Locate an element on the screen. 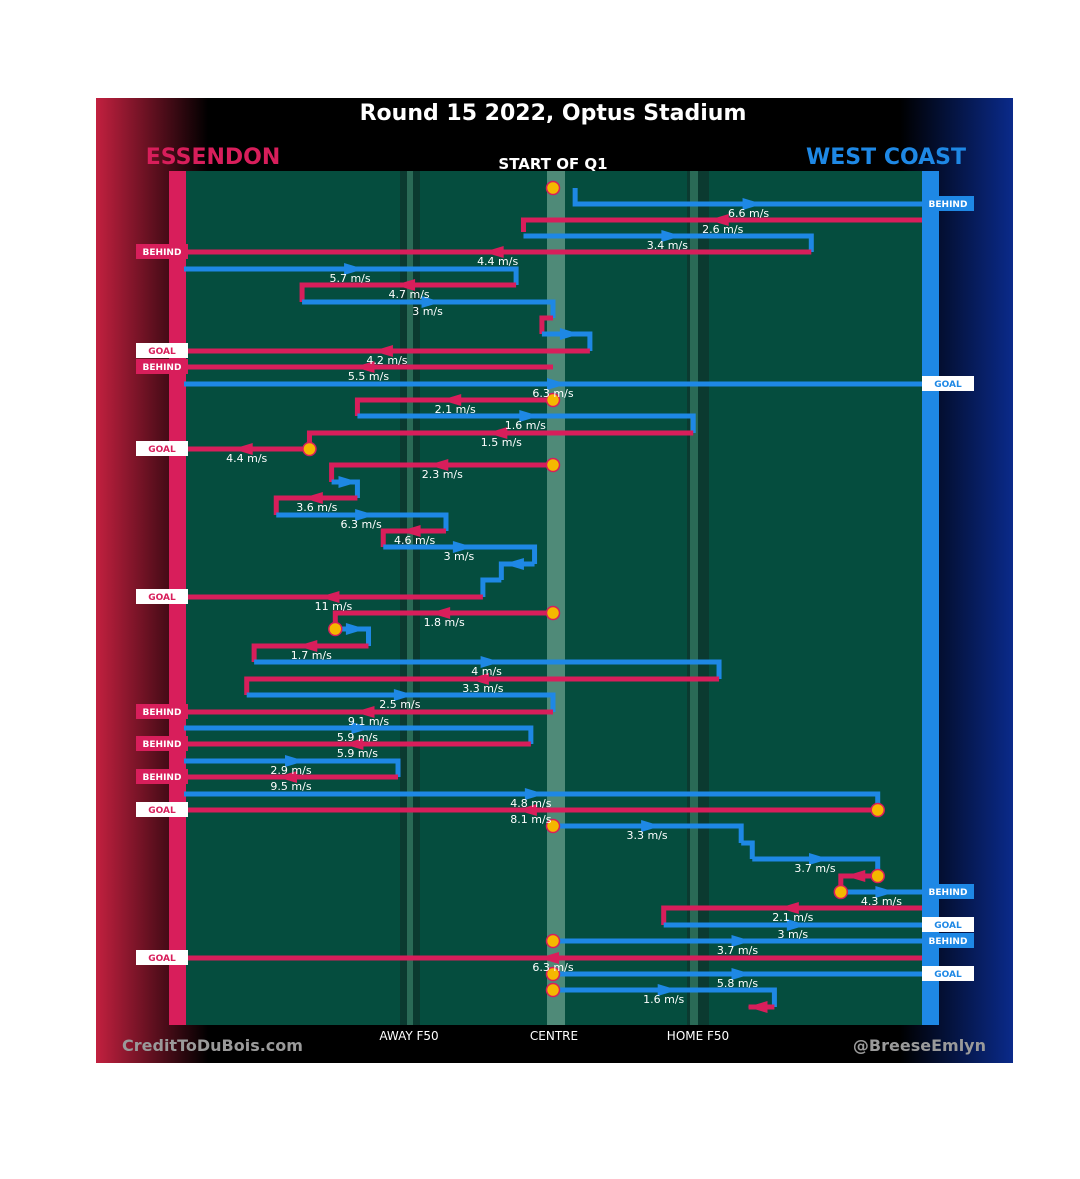 This screenshot has height=1179, width=1080. speed-label: 3.4 m/s is located at coordinates (667, 245).